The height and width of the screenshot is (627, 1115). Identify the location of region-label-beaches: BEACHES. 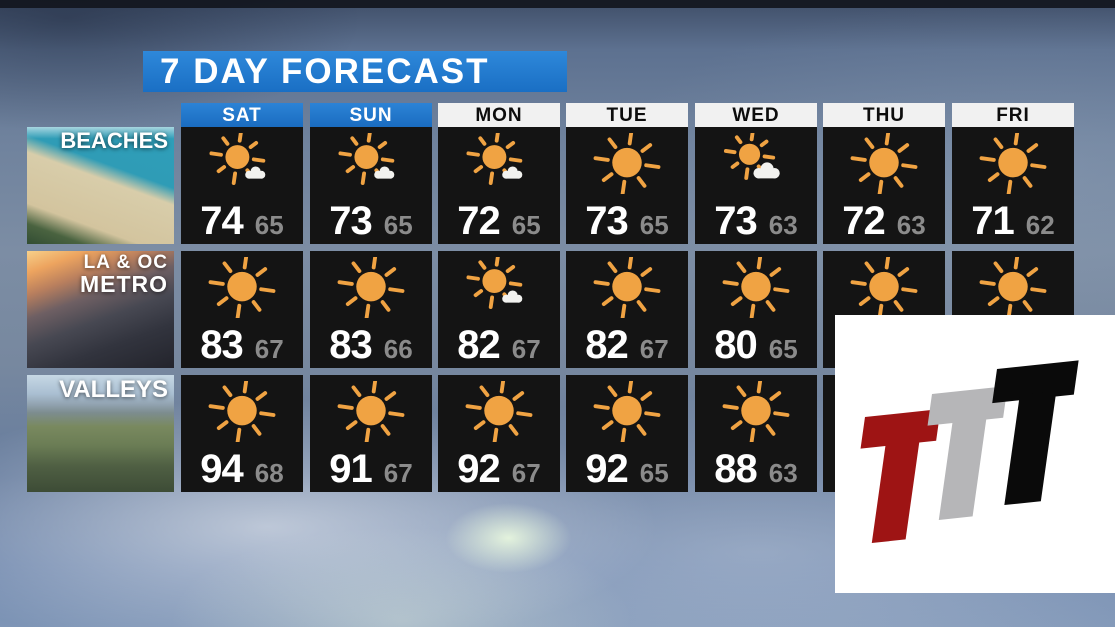
(99, 141).